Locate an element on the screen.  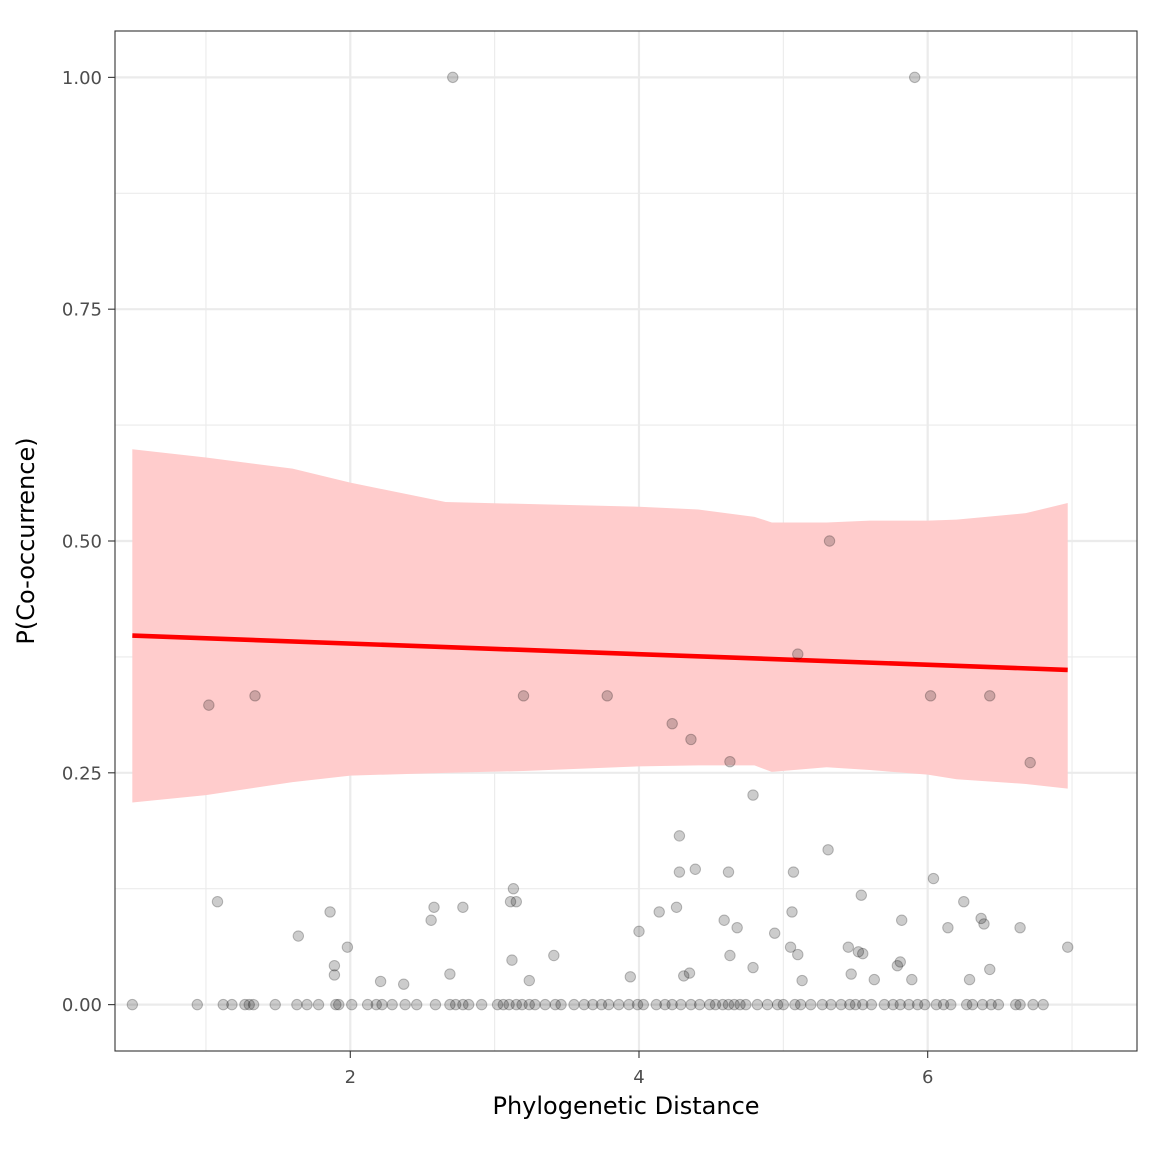
x-tick-label: 4 is located at coordinates (638, 1077).